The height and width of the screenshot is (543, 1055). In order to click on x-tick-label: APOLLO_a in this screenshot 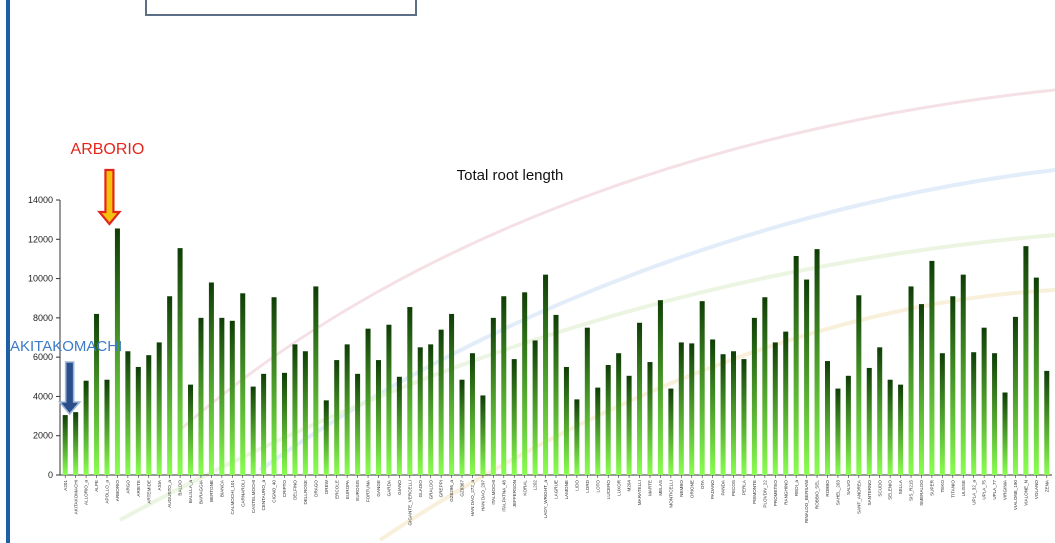, I will do `click(107, 492)`.